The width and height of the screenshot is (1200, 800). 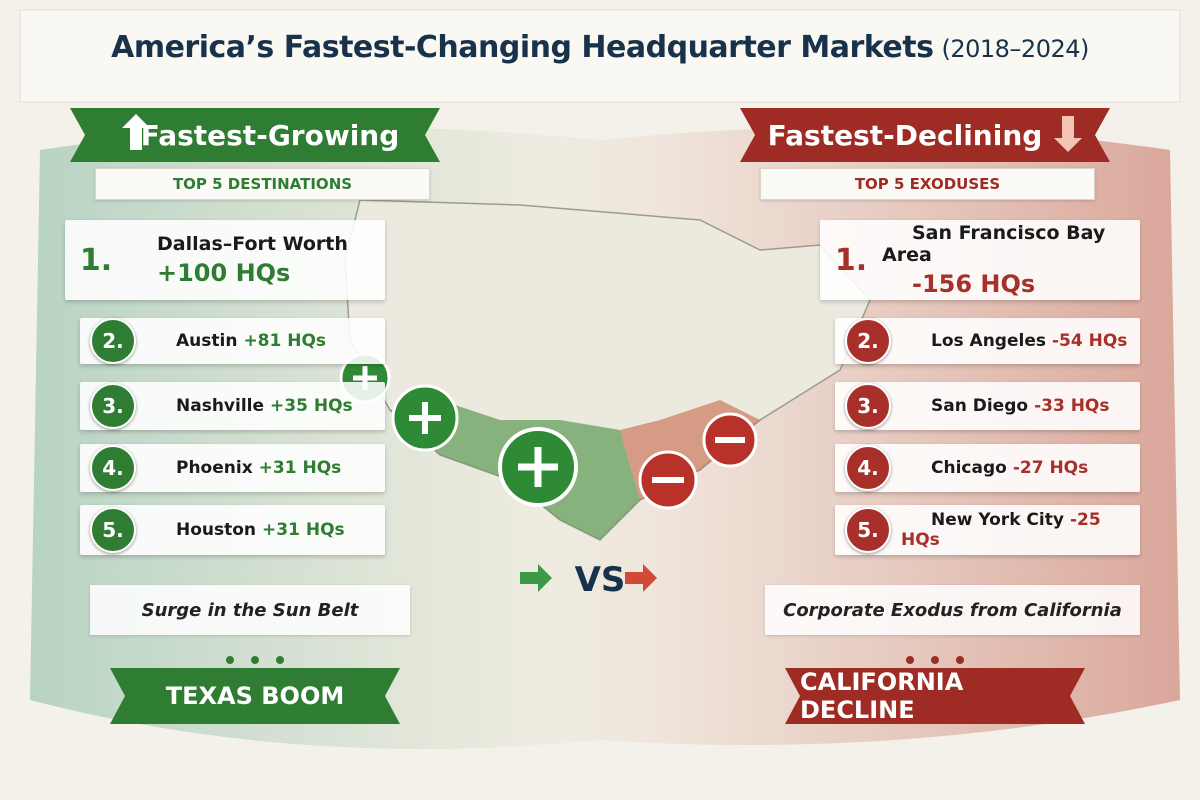 What do you see at coordinates (980, 406) in the screenshot?
I see `city-name: San Diego` at bounding box center [980, 406].